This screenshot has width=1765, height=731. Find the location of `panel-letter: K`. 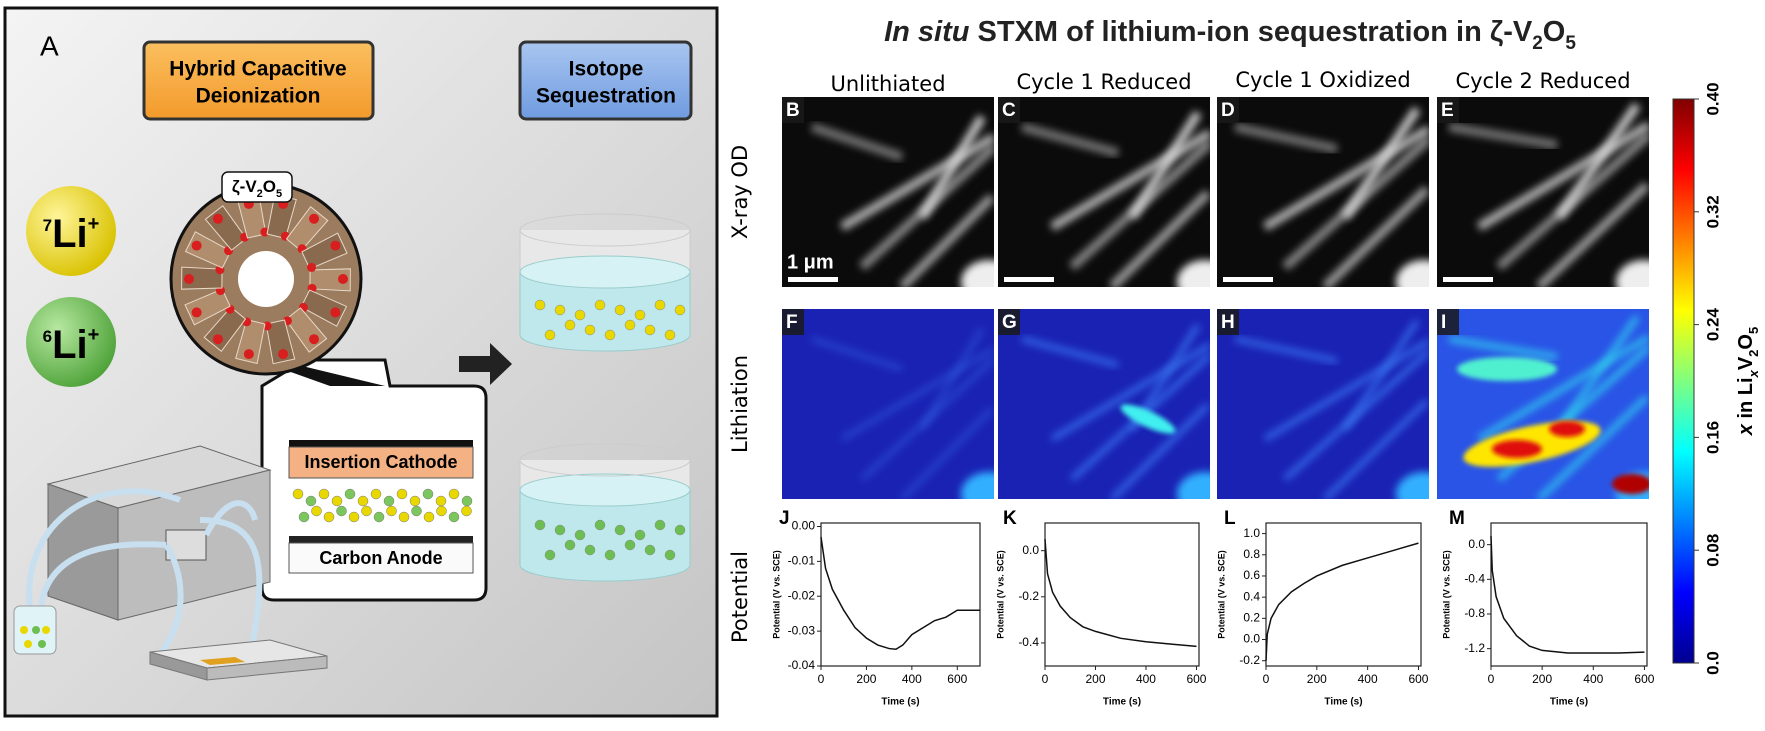

panel-letter: K is located at coordinates (1010, 518).